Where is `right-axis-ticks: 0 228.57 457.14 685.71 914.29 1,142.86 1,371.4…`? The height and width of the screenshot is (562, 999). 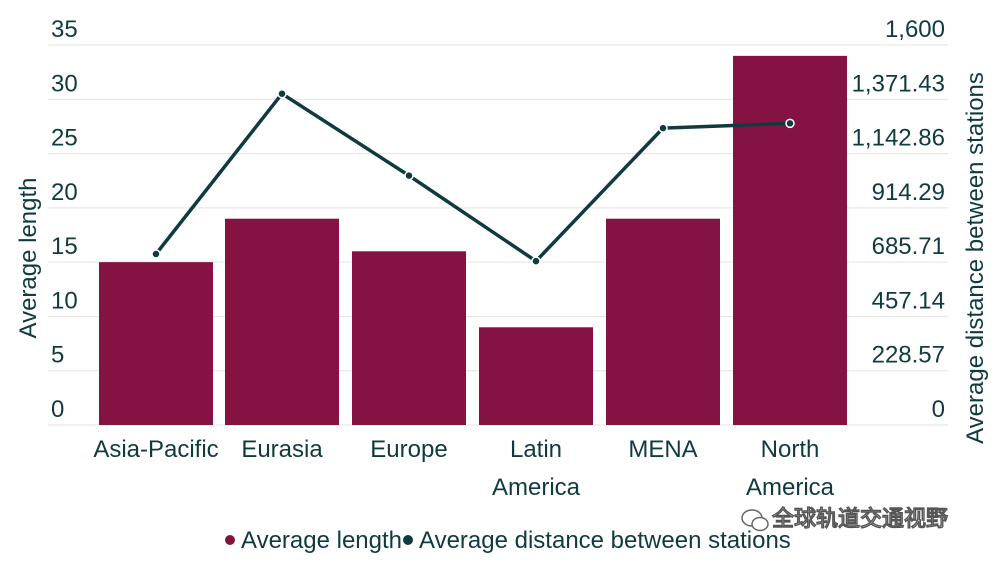
right-axis-ticks: 0 228.57 457.14 685.71 914.29 1,142.86 1,371.4… is located at coordinates (898, 219).